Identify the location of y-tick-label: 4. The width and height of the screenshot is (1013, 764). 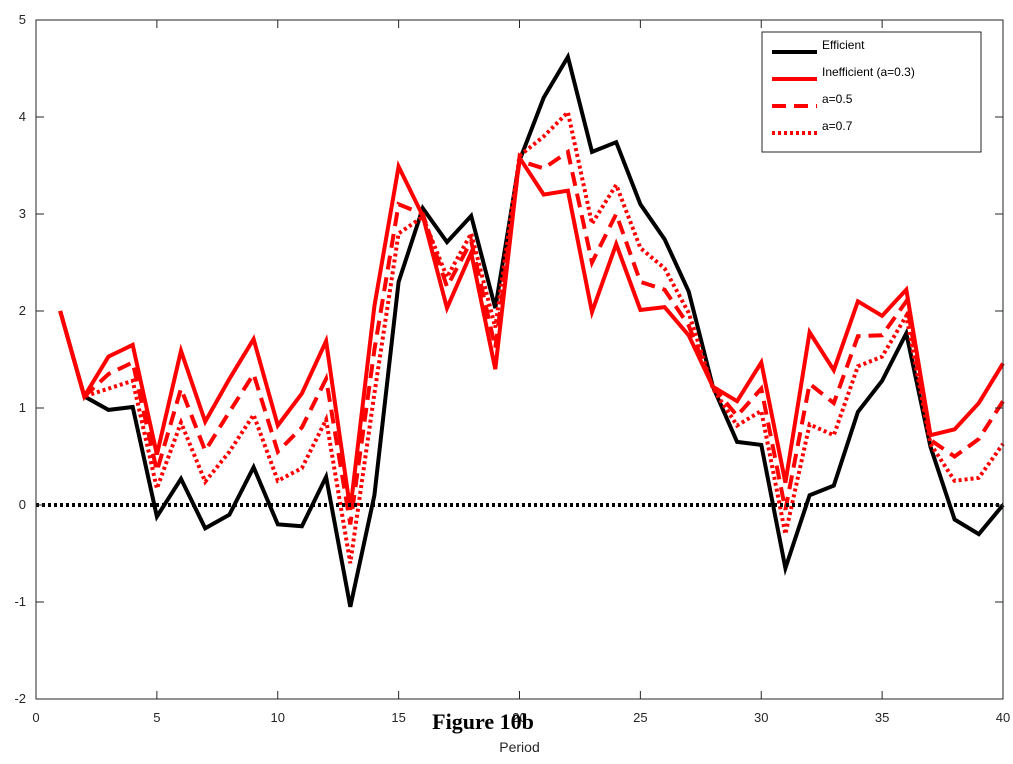
(22, 116).